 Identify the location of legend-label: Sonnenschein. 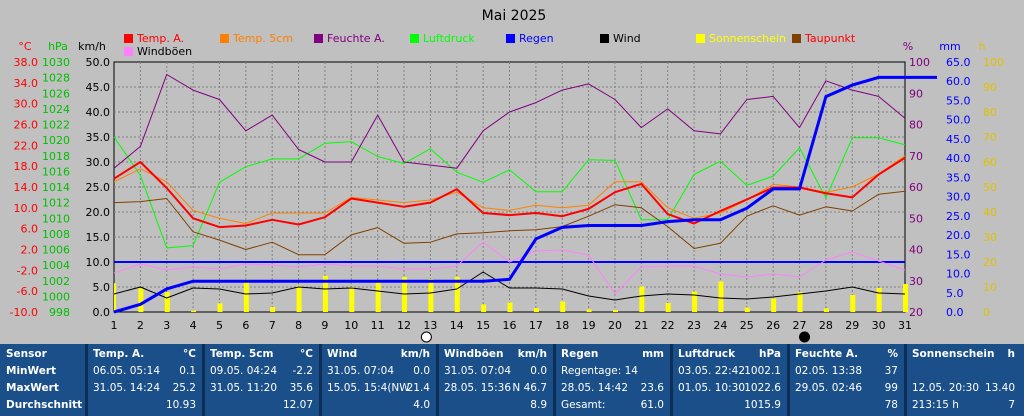
(747, 38).